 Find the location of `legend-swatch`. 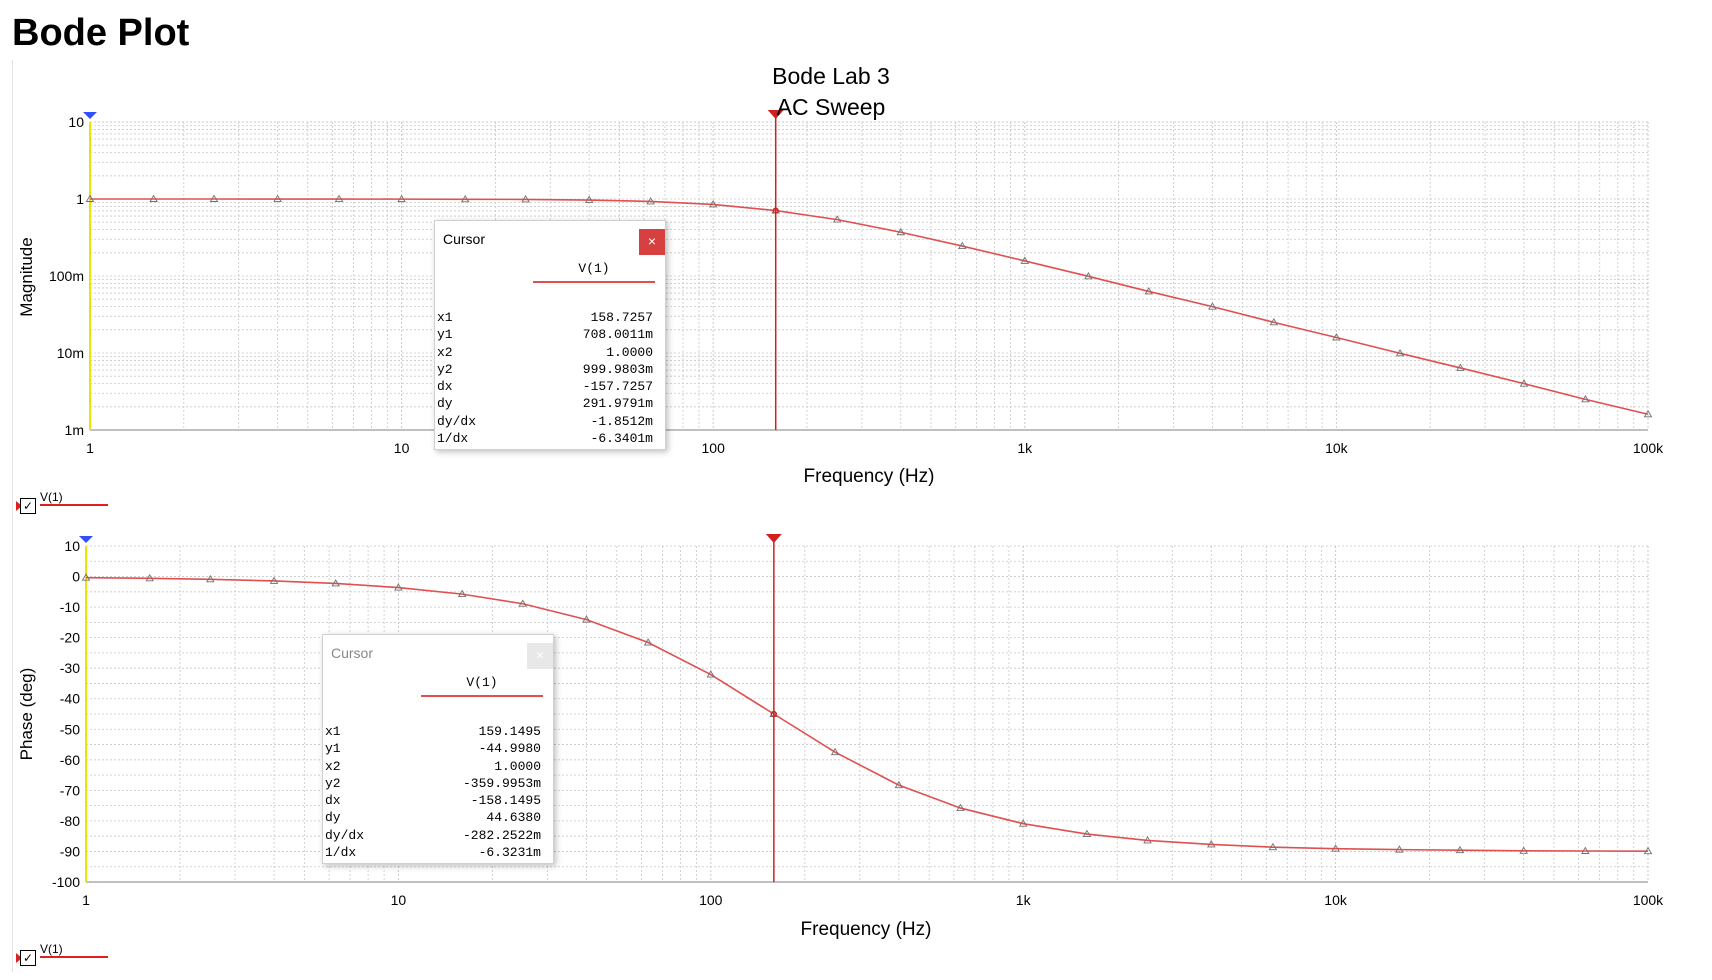

legend-swatch is located at coordinates (74, 505).